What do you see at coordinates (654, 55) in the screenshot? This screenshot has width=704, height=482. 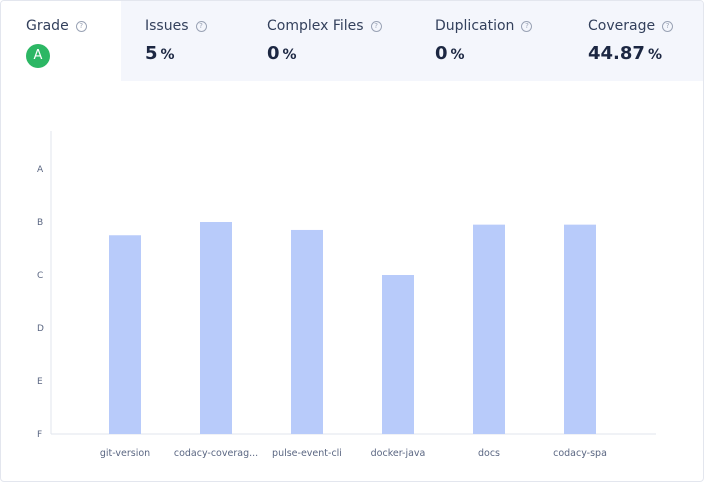 I see `metric-coverage-unit: %` at bounding box center [654, 55].